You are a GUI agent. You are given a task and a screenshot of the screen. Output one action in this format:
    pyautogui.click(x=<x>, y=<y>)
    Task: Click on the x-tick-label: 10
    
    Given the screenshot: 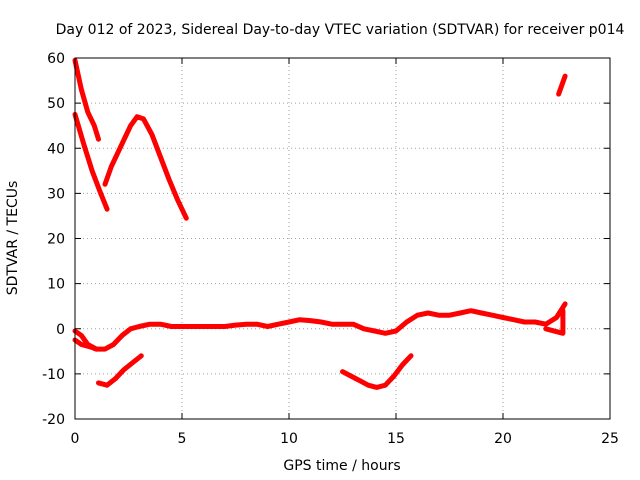 What is the action you would take?
    pyautogui.click(x=289, y=439)
    